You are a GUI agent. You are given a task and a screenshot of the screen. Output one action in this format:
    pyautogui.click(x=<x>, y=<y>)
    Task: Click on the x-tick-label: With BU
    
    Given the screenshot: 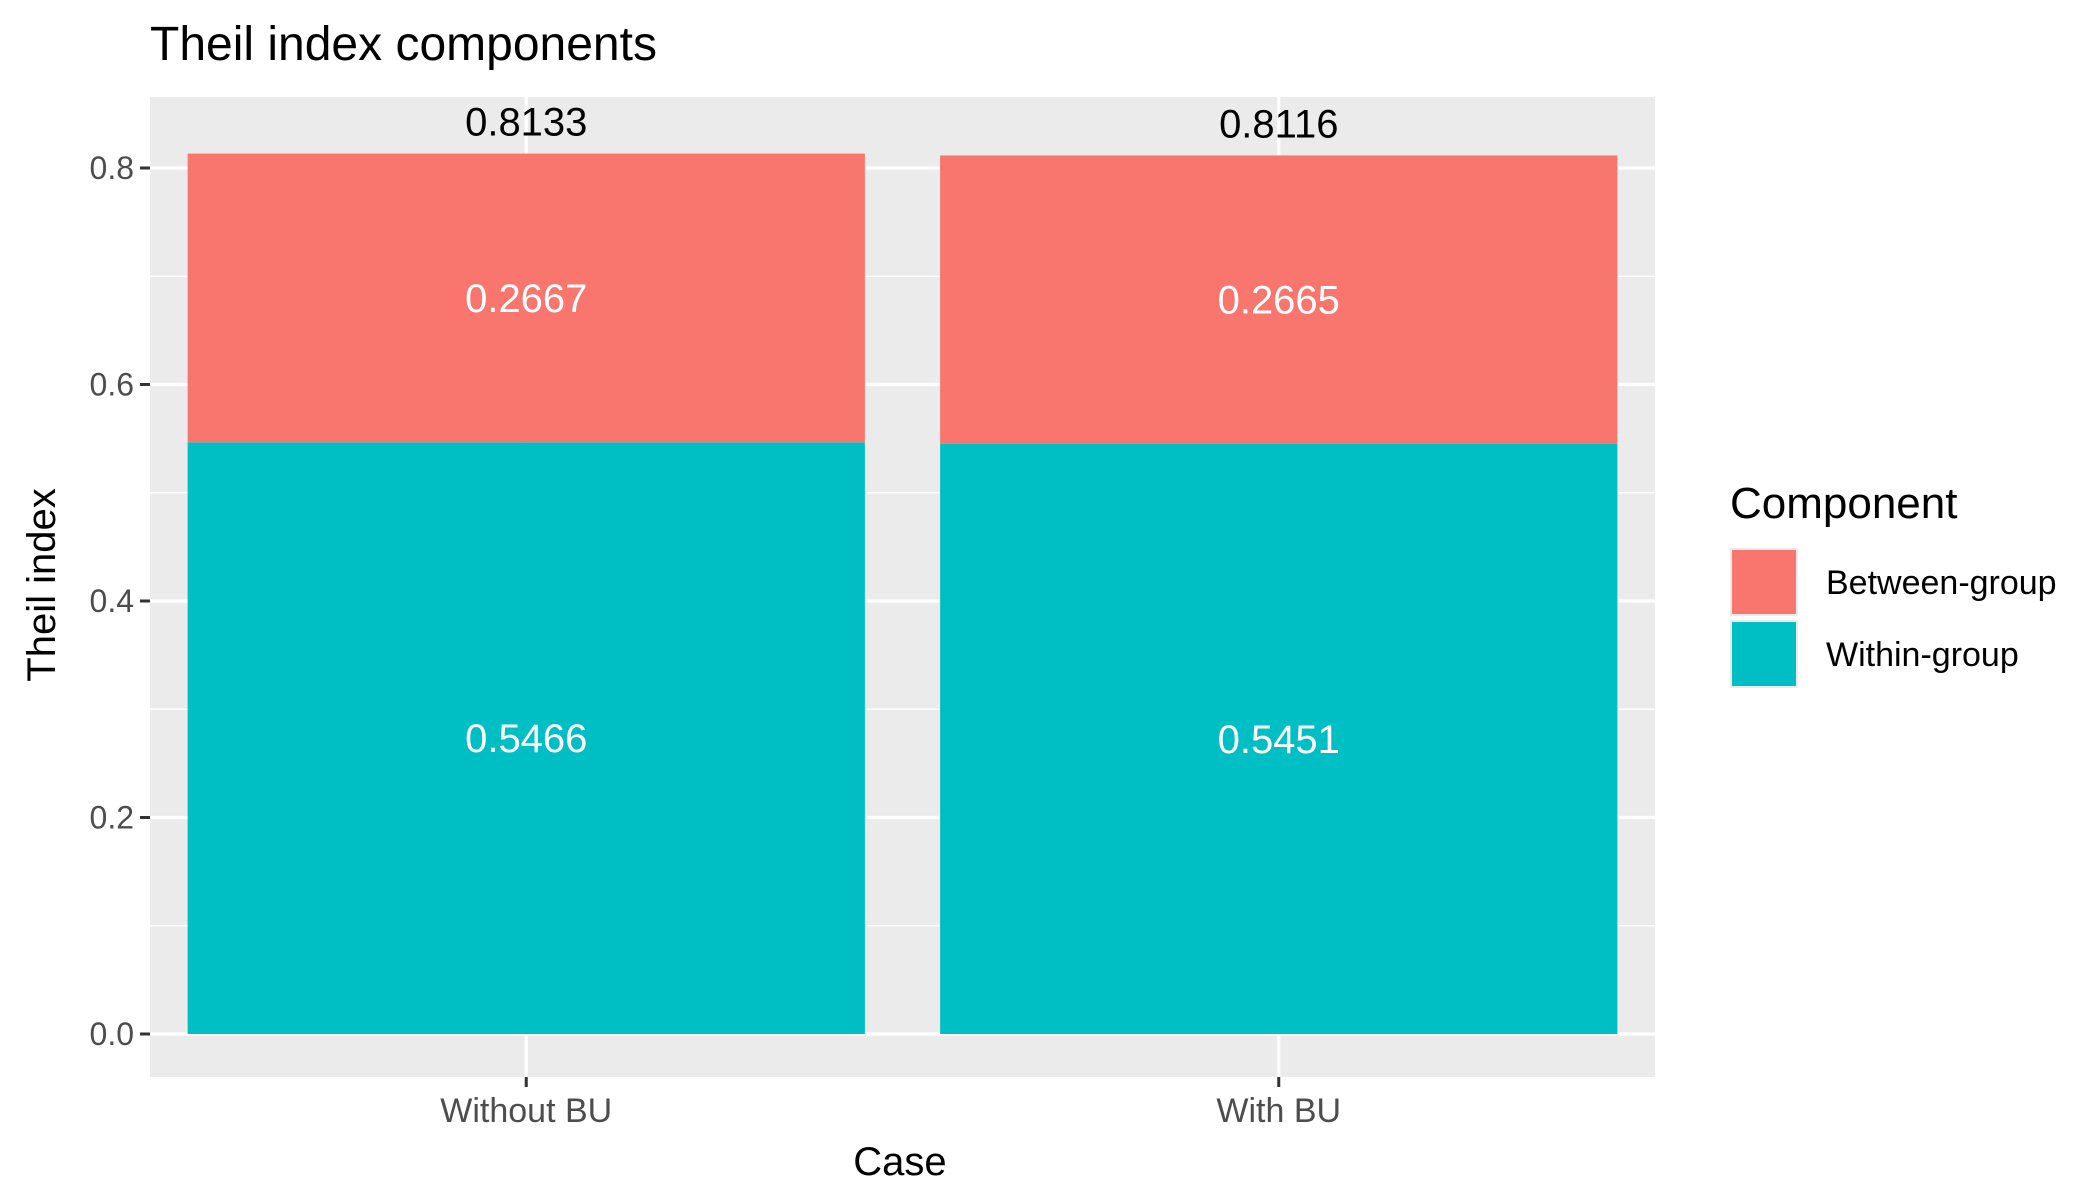 What is the action you would take?
    pyautogui.click(x=1278, y=1111)
    